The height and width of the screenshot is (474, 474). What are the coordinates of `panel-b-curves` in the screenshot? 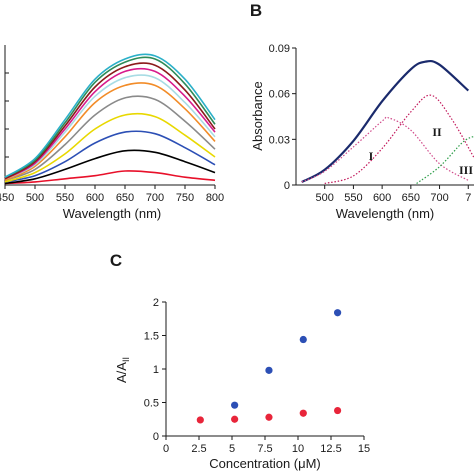 It's located at (387, 122).